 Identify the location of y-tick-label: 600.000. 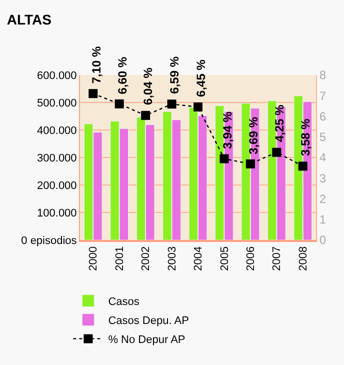
(57, 76).